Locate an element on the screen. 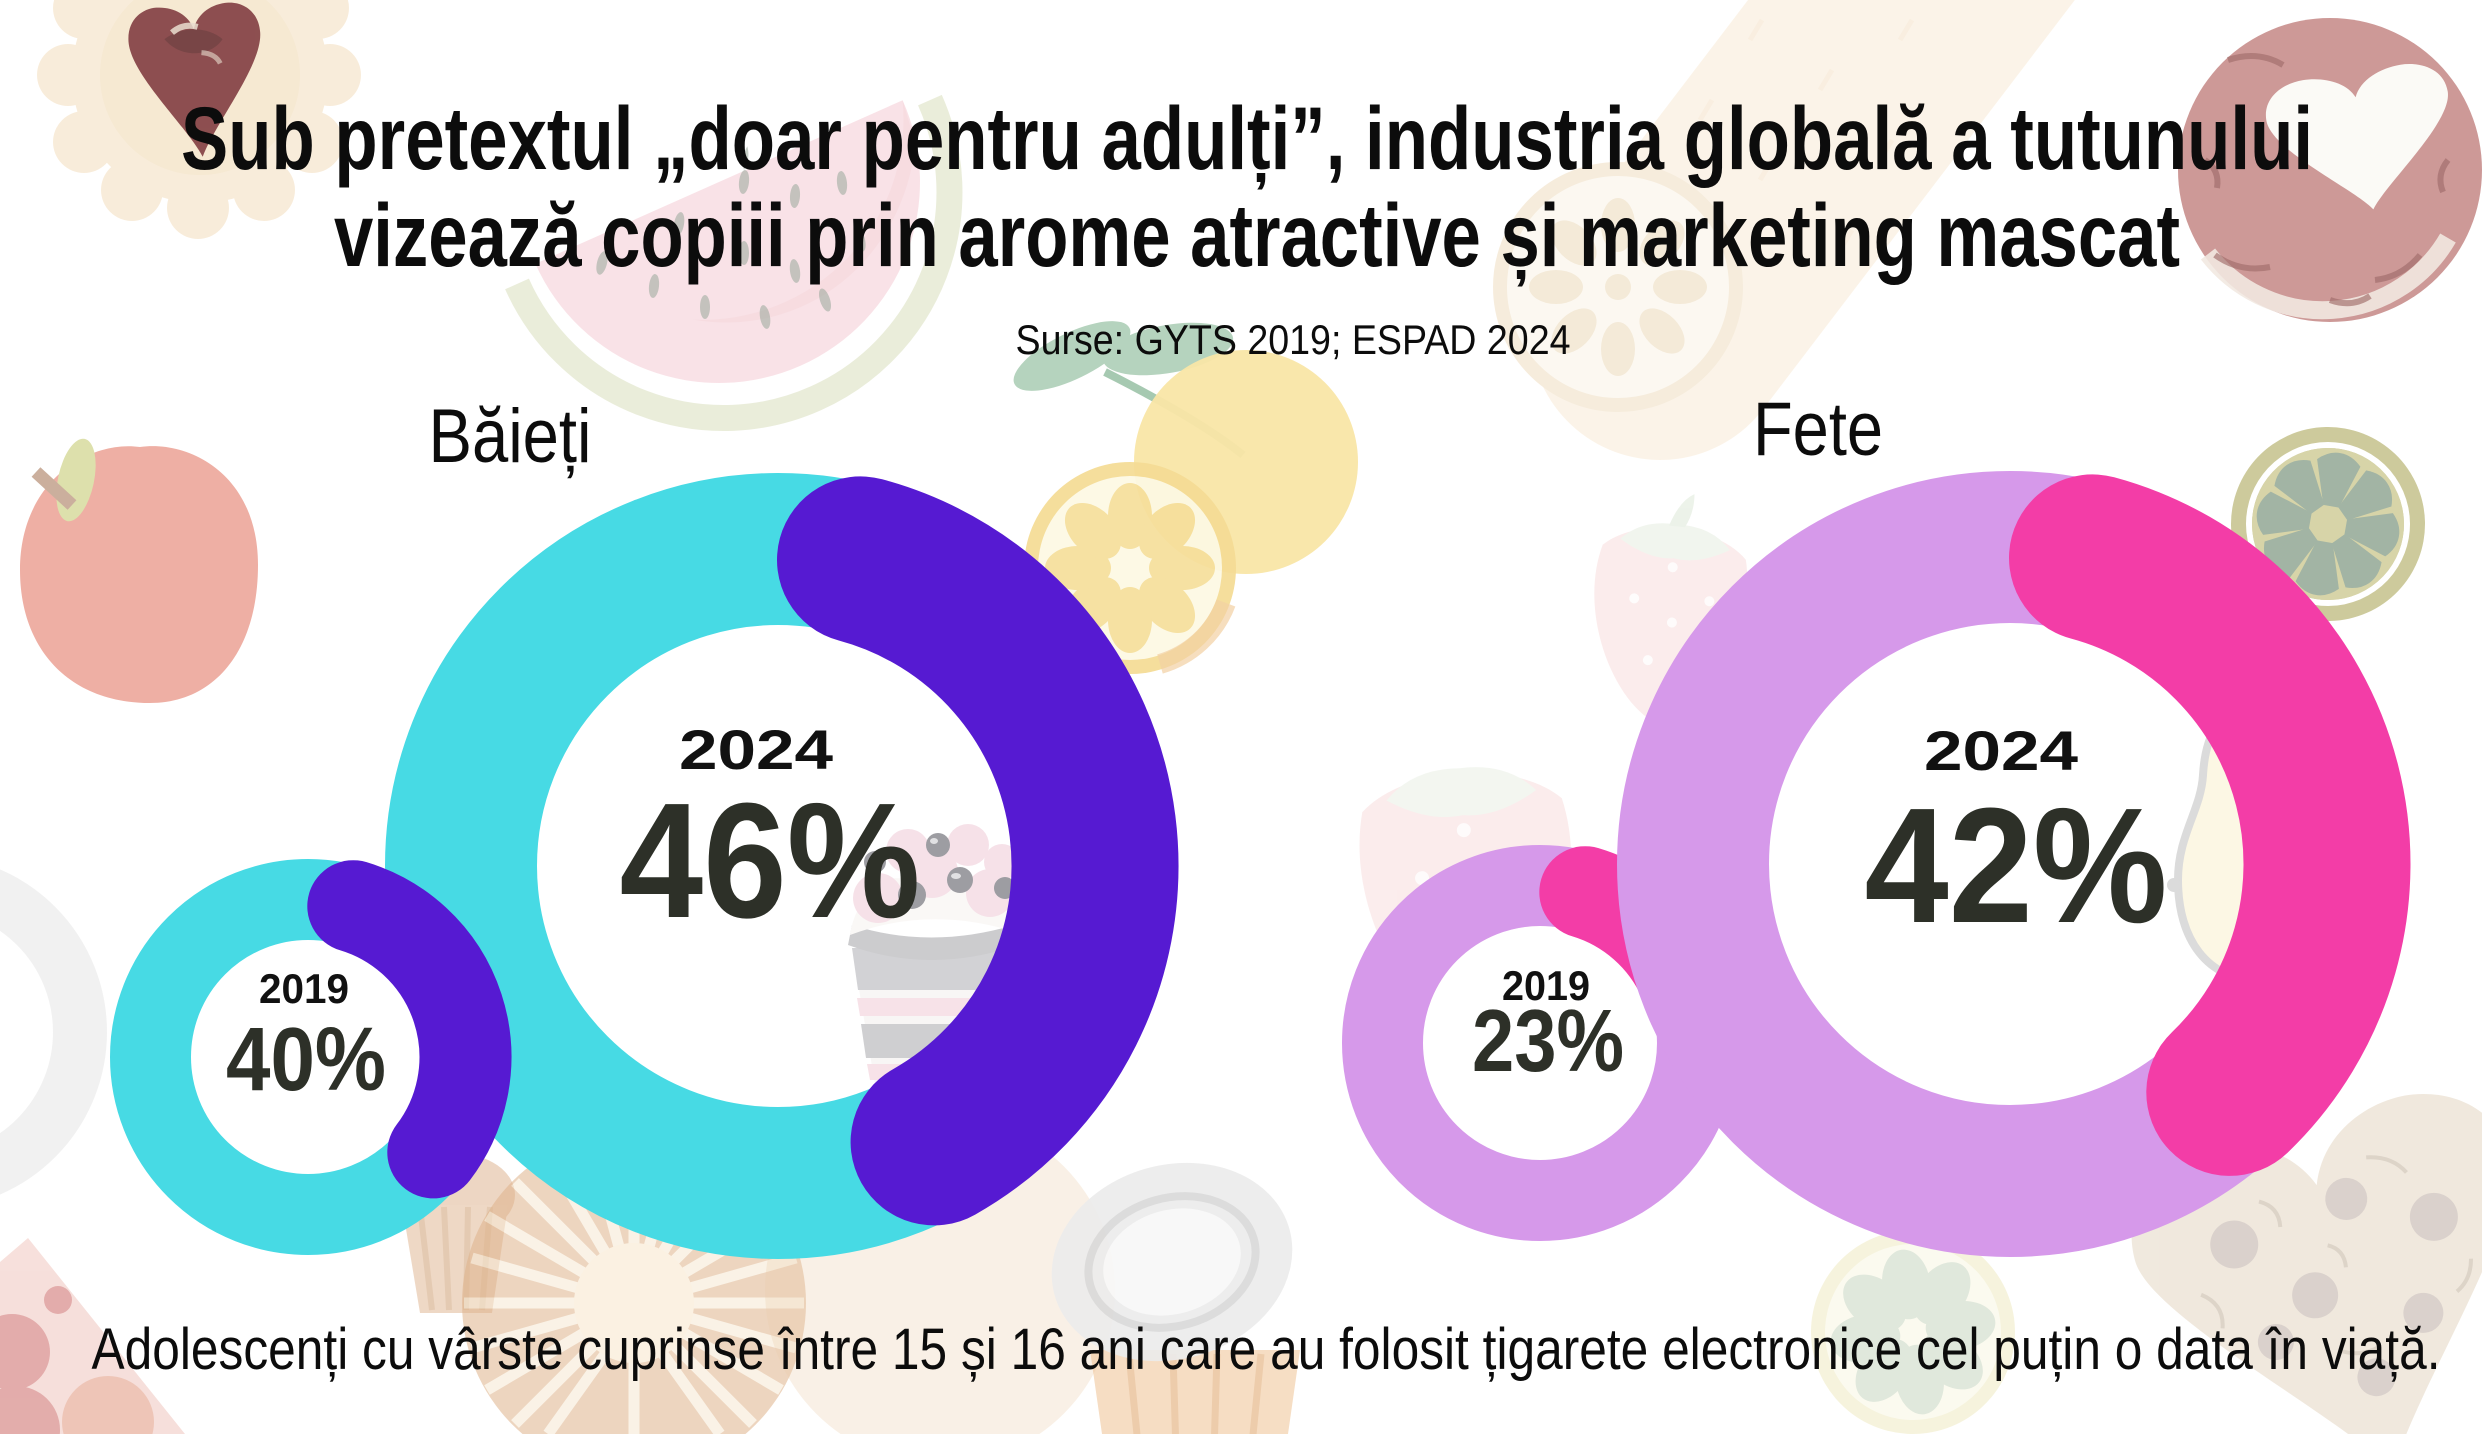 The height and width of the screenshot is (1434, 2482). svg-text: Surse: GYTS 2019; ESPAD 2024 is located at coordinates (1293, 339).